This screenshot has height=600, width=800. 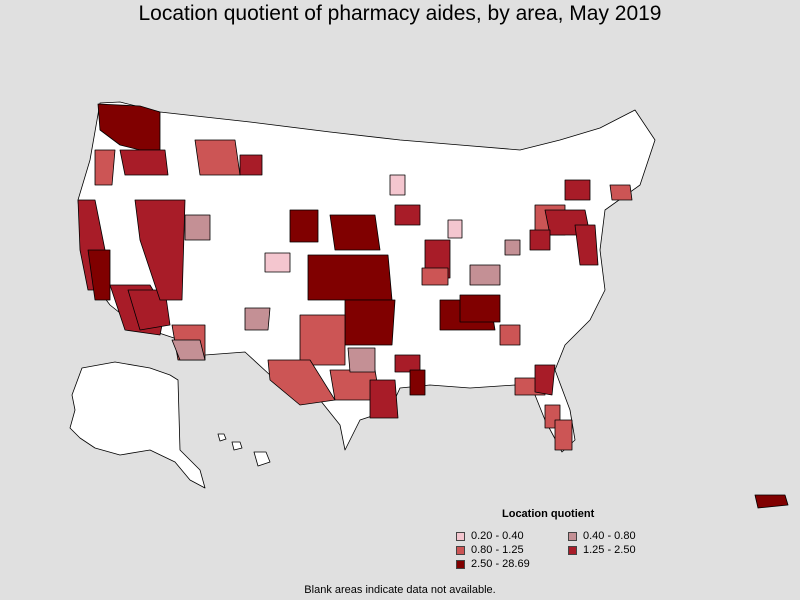 What do you see at coordinates (563, 435) in the screenshot?
I see `florida-south` at bounding box center [563, 435].